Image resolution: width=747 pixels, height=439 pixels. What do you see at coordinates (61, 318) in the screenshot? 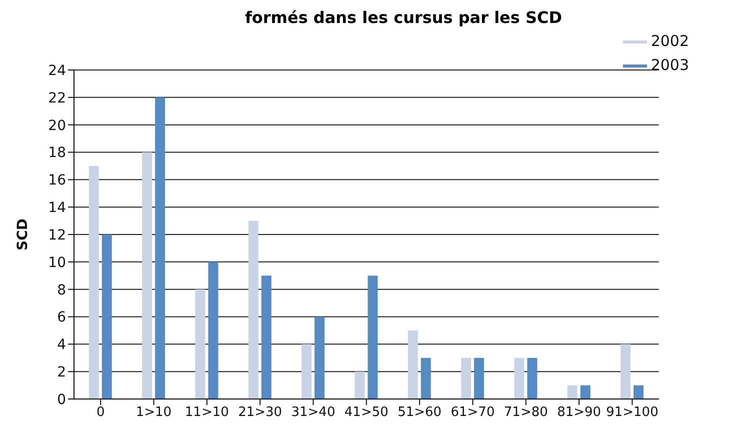
I see `y-tick-label: 6` at bounding box center [61, 318].